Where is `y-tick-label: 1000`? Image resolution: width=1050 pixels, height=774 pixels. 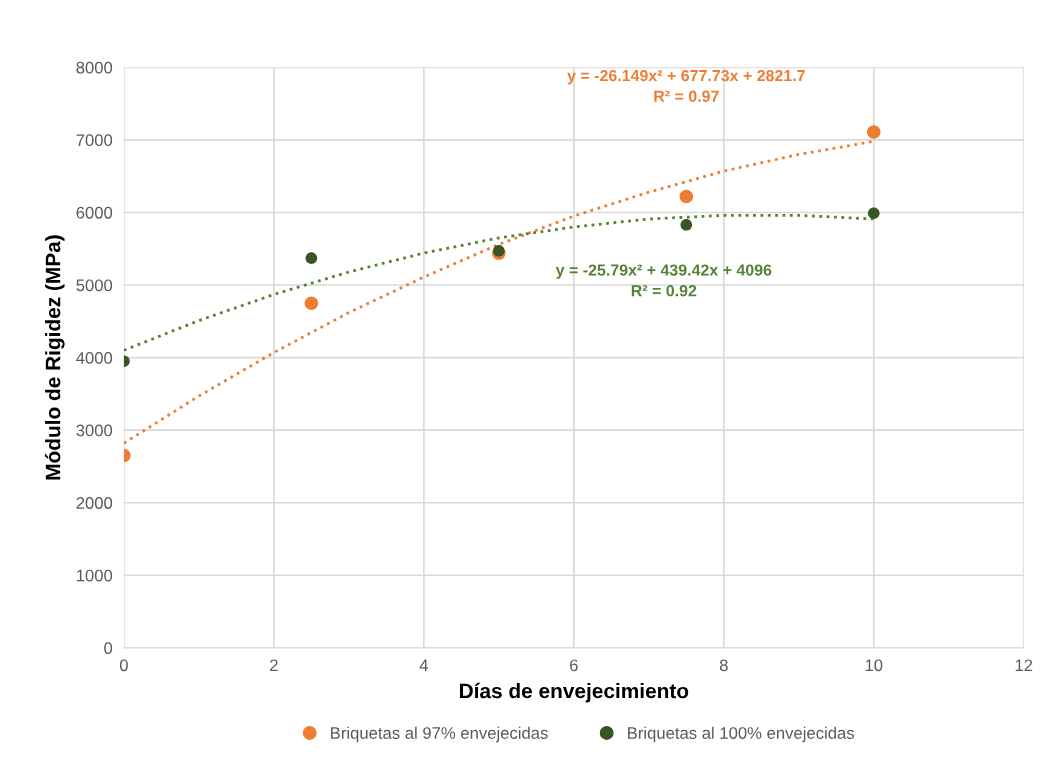
y-tick-label: 1000 is located at coordinates (94, 575).